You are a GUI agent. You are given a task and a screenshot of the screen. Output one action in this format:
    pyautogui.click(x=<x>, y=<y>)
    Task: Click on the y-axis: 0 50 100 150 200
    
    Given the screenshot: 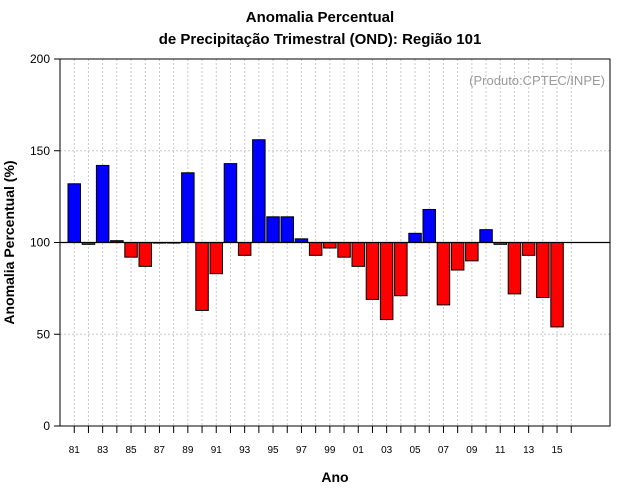 What is the action you would take?
    pyautogui.click(x=45, y=242)
    